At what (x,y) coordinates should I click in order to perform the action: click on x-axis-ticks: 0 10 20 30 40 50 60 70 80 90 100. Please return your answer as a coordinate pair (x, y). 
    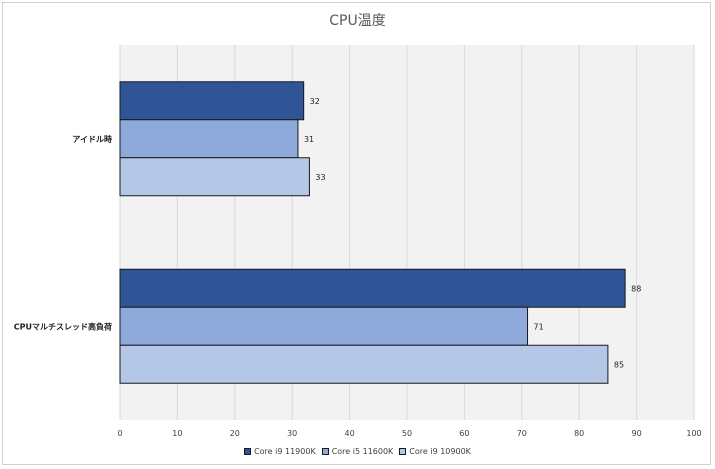
    Looking at the image, I should click on (409, 433).